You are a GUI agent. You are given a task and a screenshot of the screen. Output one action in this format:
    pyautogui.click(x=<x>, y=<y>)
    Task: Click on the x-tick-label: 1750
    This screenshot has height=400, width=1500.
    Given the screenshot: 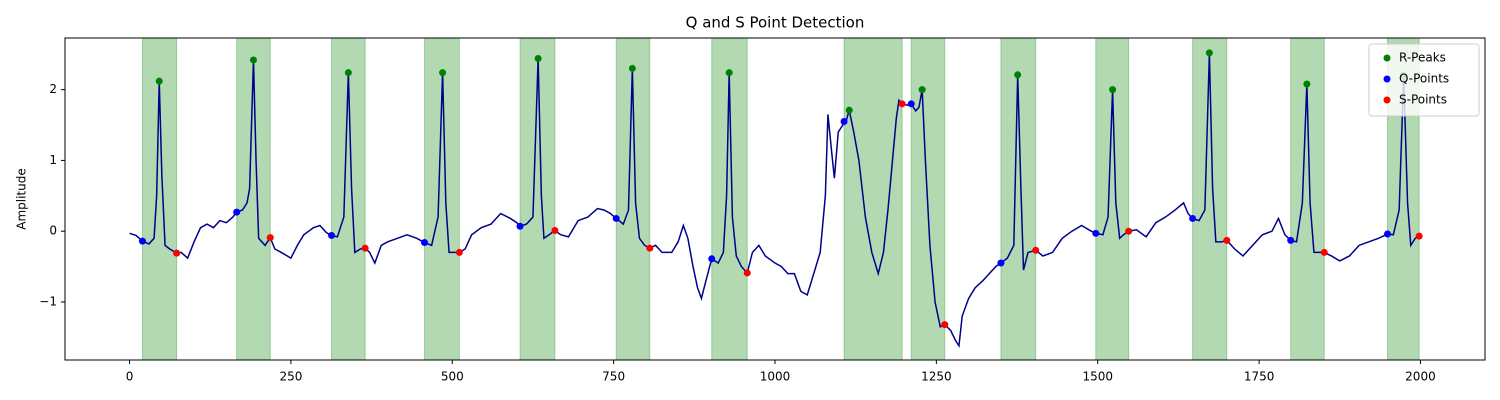 What is the action you would take?
    pyautogui.click(x=1259, y=377)
    